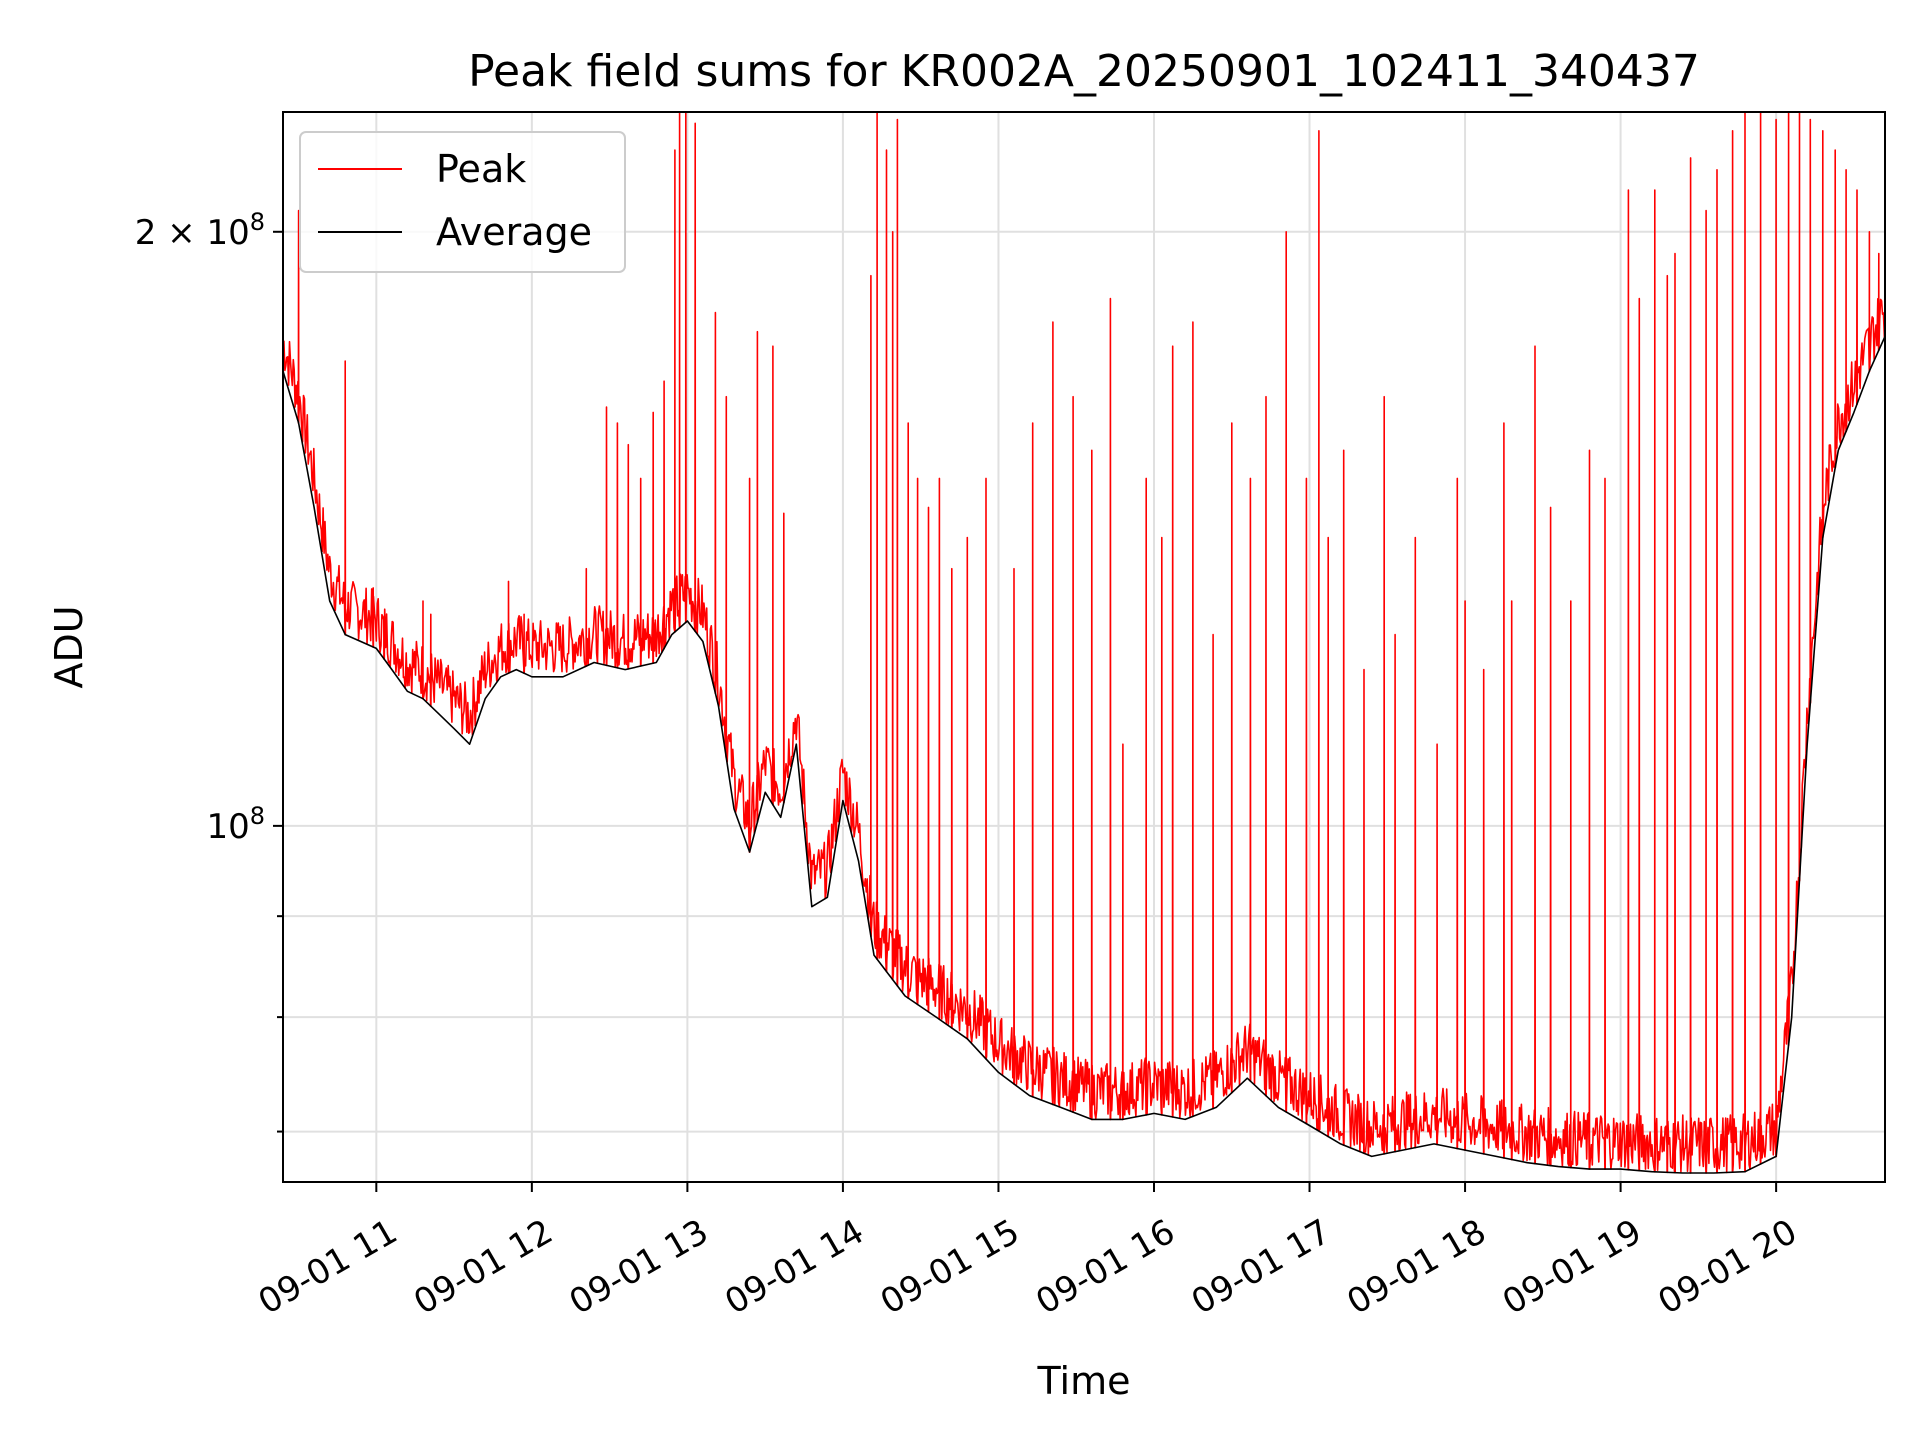 The height and width of the screenshot is (1440, 1920). What do you see at coordinates (200, 230) in the screenshot?
I see `y-tick-label: 2 × 108` at bounding box center [200, 230].